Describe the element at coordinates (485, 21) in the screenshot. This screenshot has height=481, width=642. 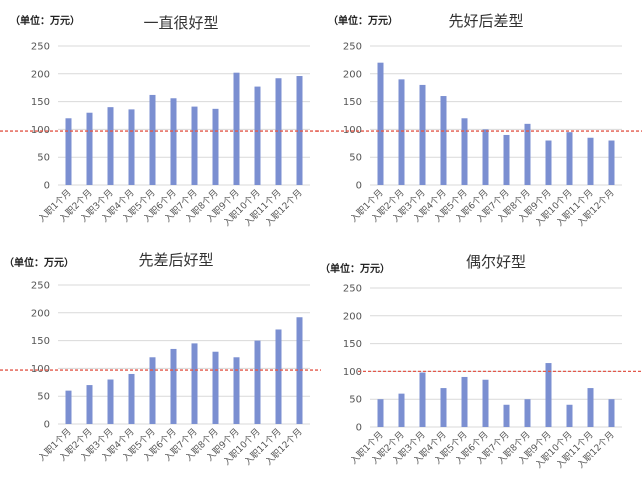
I see `chart-title: 先好后差型` at that location.